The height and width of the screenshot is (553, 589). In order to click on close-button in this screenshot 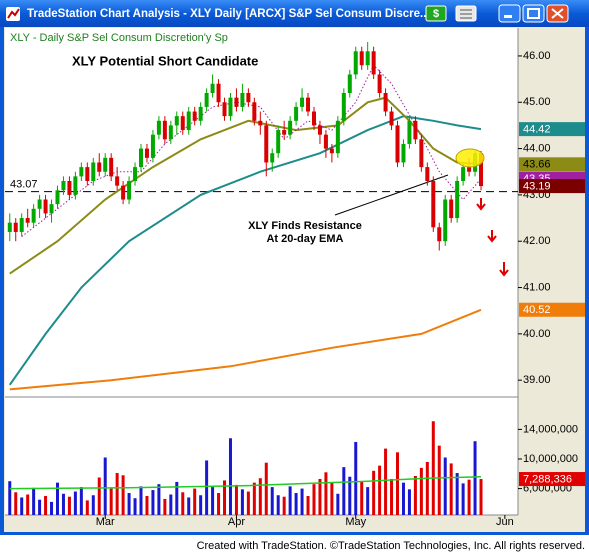, I will do `click(557, 13)`.